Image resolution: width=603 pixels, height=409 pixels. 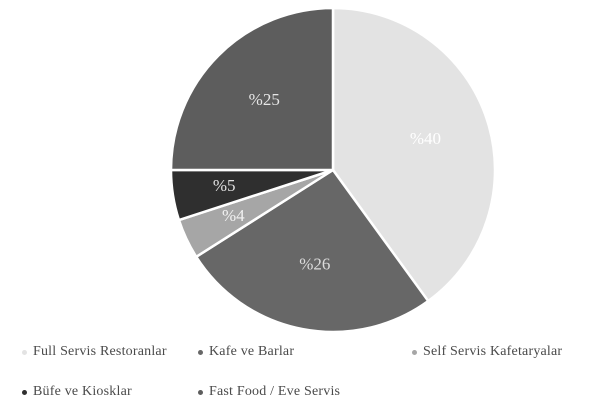 I want to click on legend-label: Büfe ve Kiosklar, so click(x=82, y=391).